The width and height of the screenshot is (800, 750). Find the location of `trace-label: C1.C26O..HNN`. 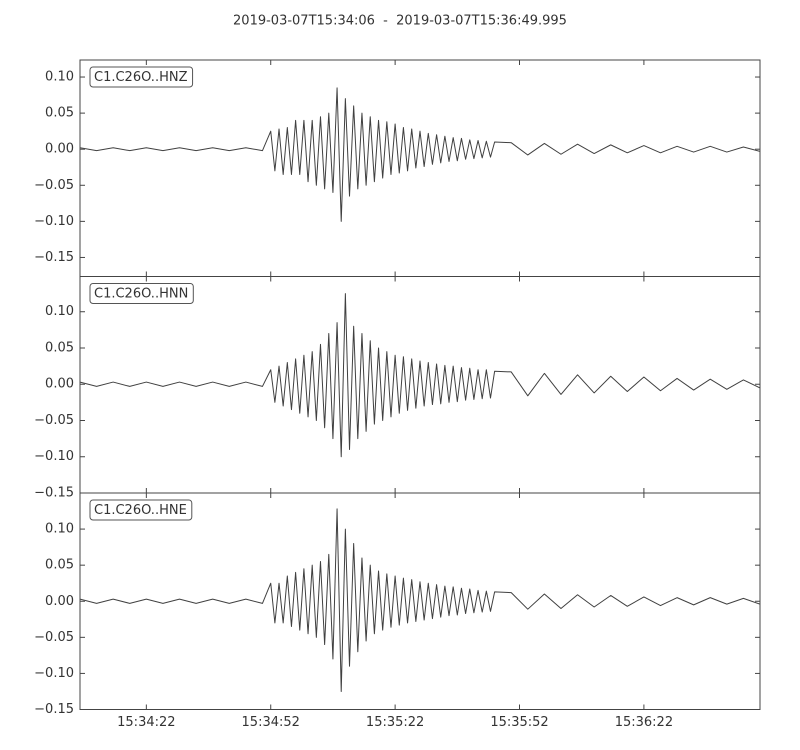

trace-label: C1.C26O..HNN is located at coordinates (141, 294).